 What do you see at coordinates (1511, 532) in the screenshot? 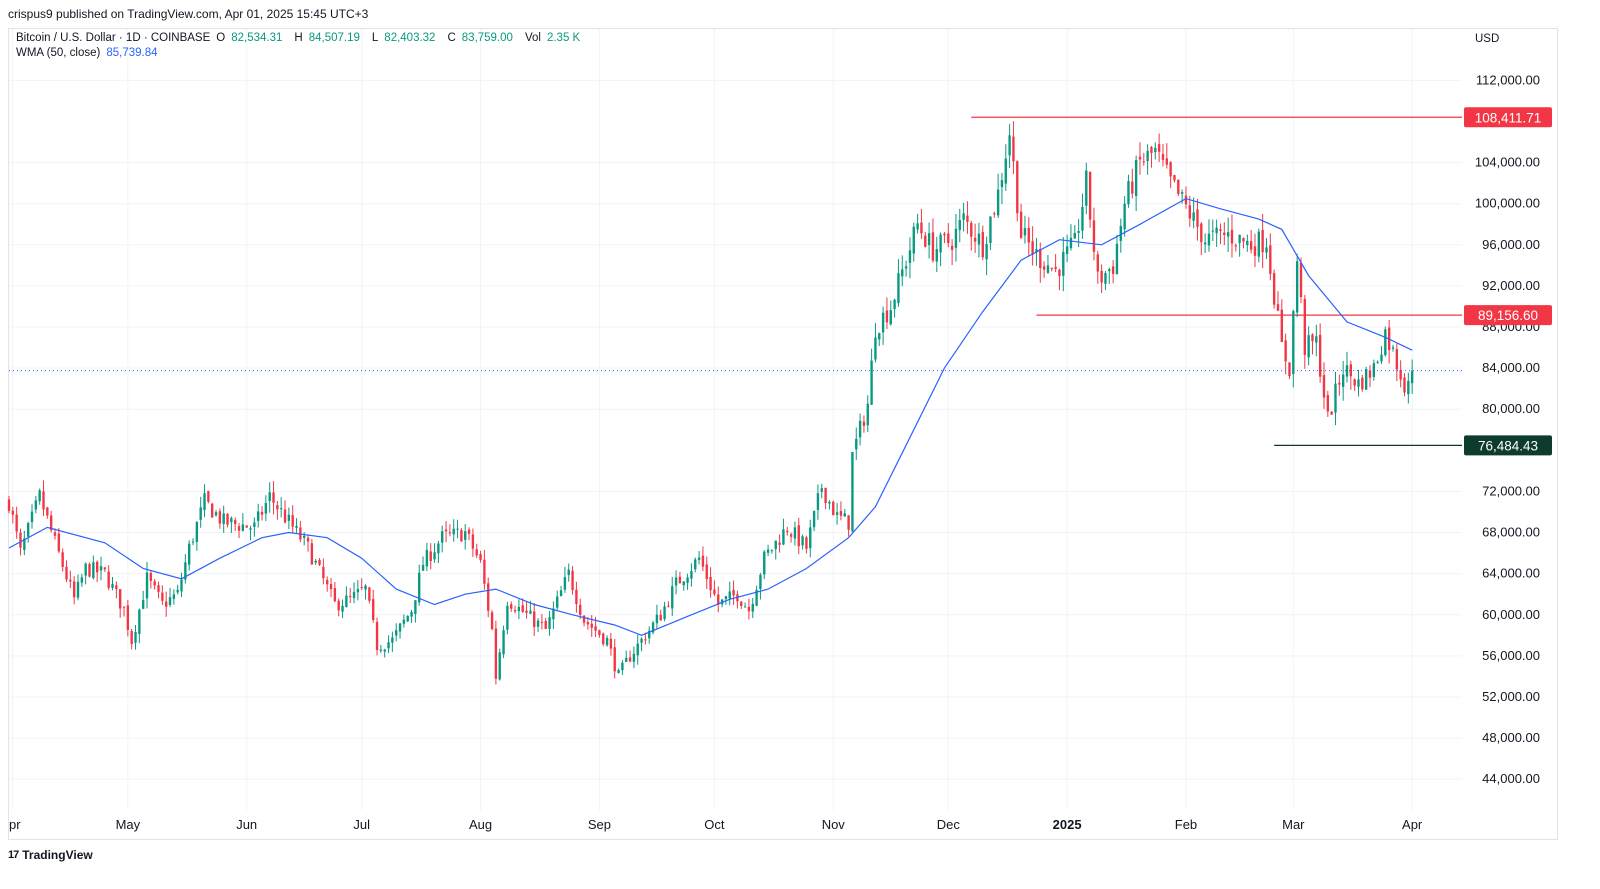
I see `price-tick-label: 68,000.00` at bounding box center [1511, 532].